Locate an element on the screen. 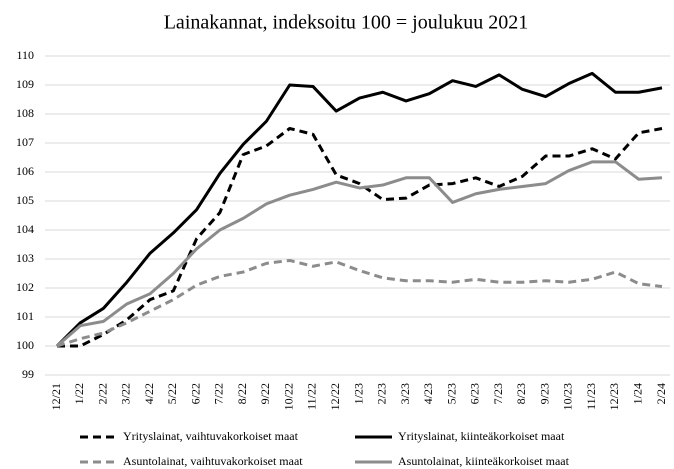 The image size is (674, 469). x-tick-label: 2/23 is located at coordinates (382, 393).